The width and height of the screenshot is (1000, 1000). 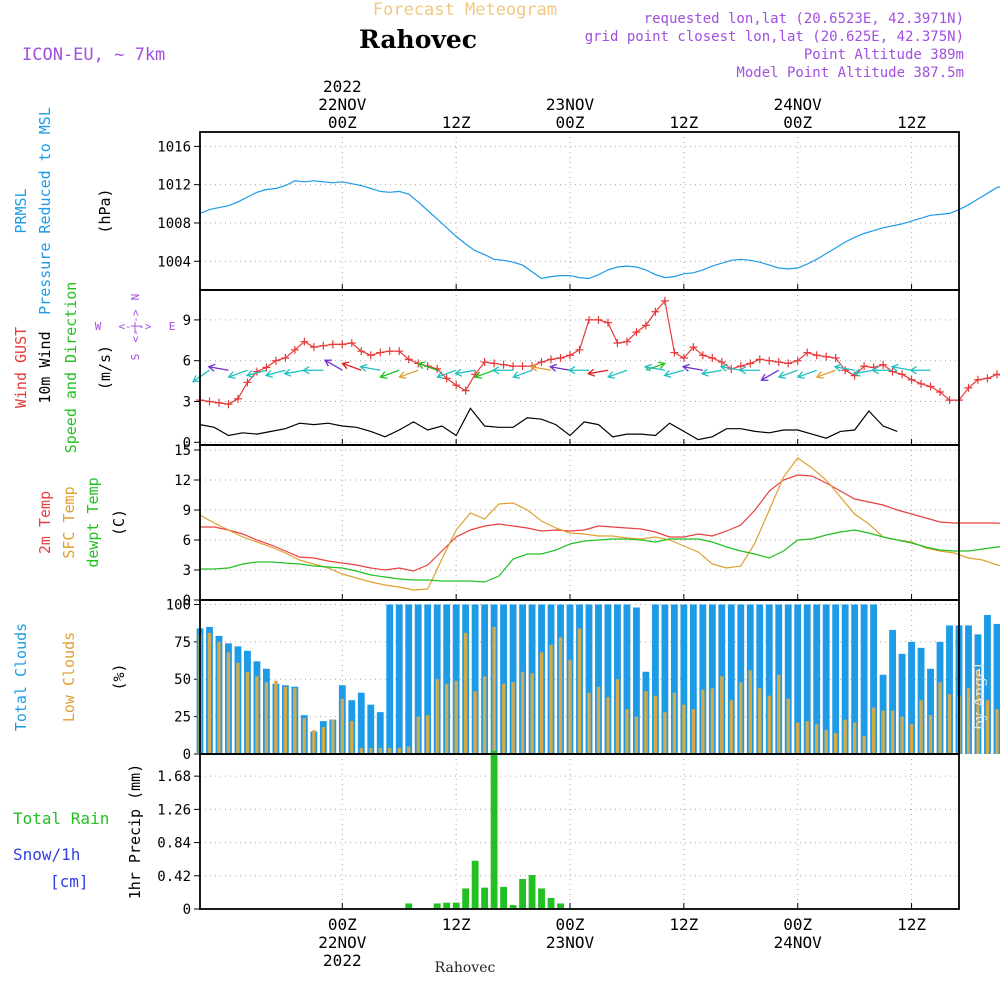 What do you see at coordinates (683, 122) in the screenshot?
I see `top-time-label: 12Z` at bounding box center [683, 122].